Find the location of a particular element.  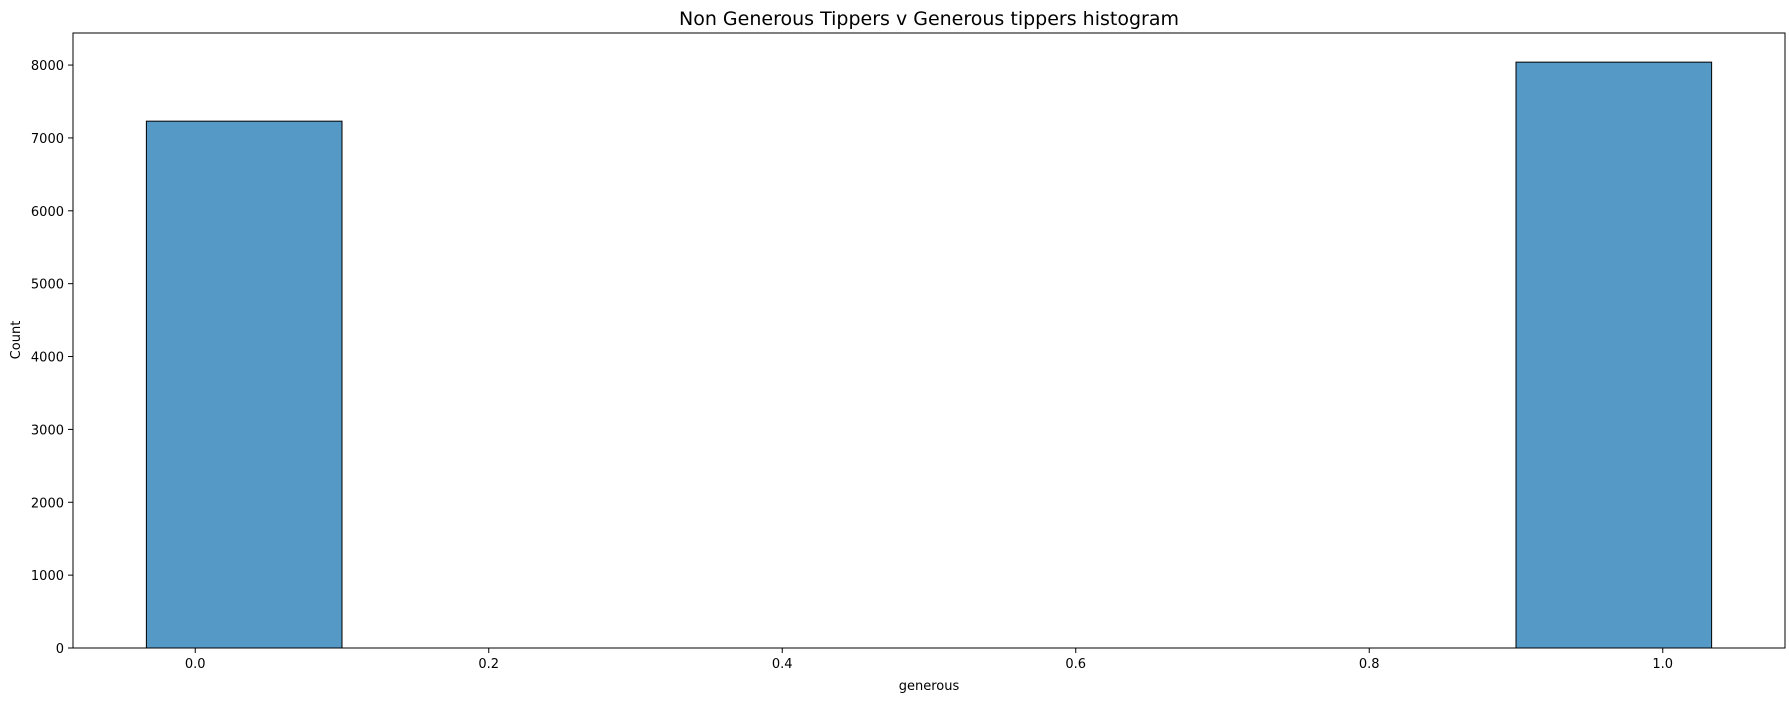

y-tick-label: 3000 is located at coordinates (47, 430).